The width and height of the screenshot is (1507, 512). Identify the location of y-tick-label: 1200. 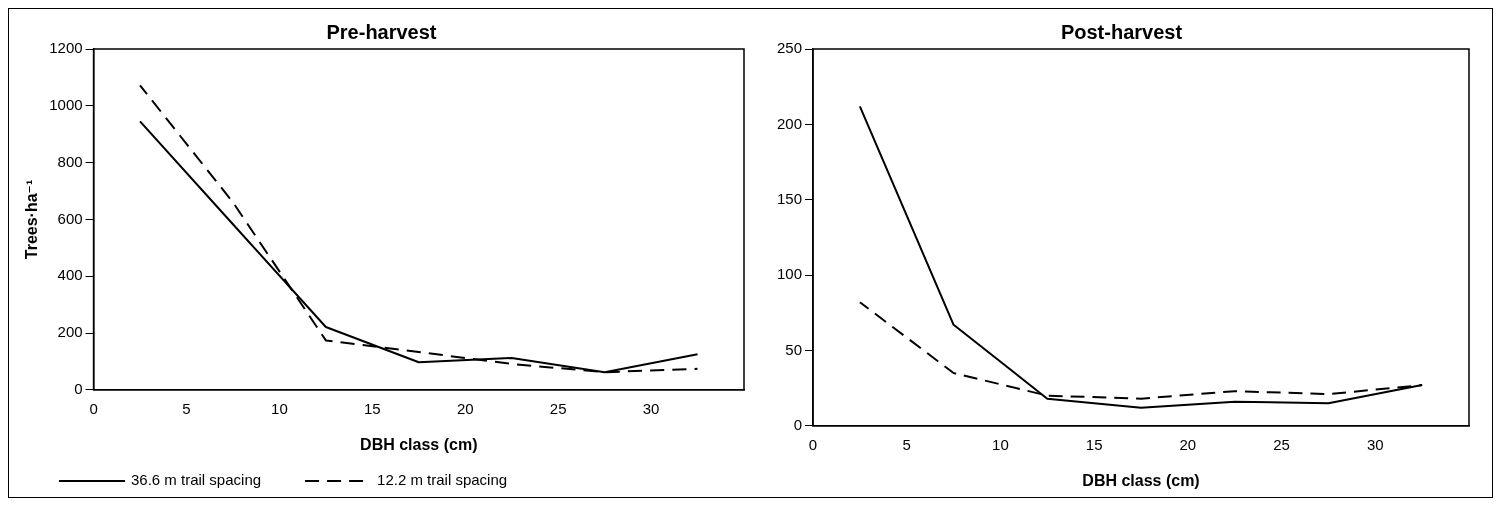
(66, 48).